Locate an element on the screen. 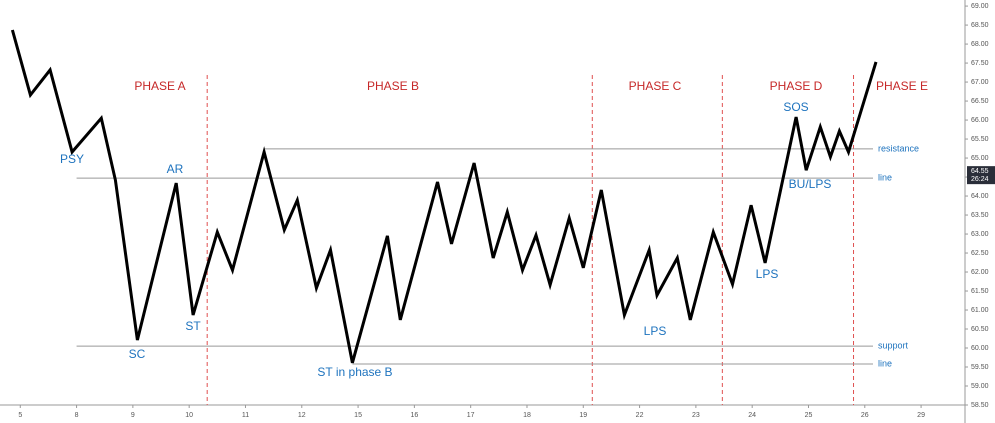  x-tick-label: 26 is located at coordinates (865, 415).